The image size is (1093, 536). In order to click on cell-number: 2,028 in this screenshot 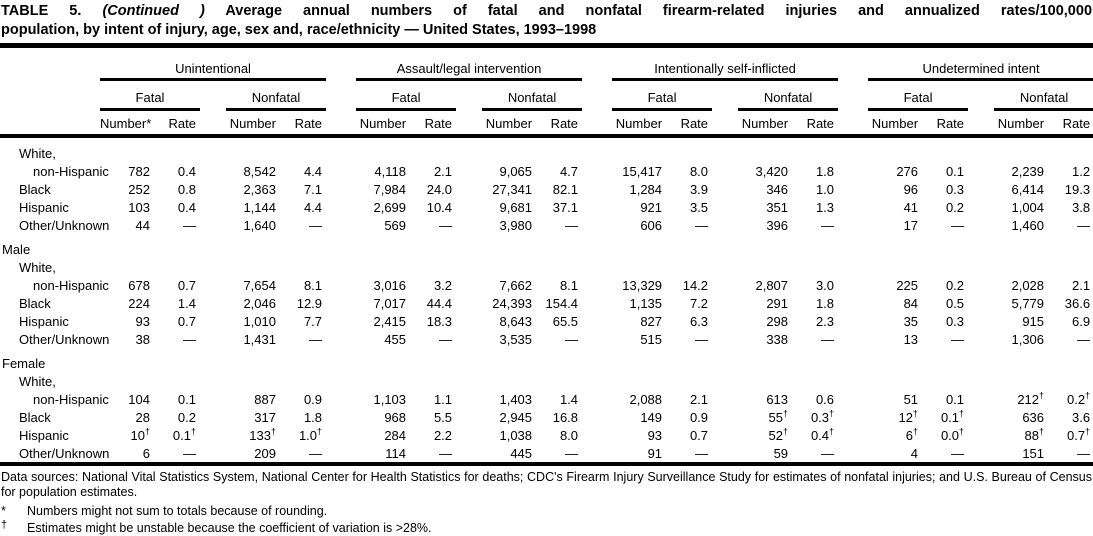, I will do `click(1028, 285)`.